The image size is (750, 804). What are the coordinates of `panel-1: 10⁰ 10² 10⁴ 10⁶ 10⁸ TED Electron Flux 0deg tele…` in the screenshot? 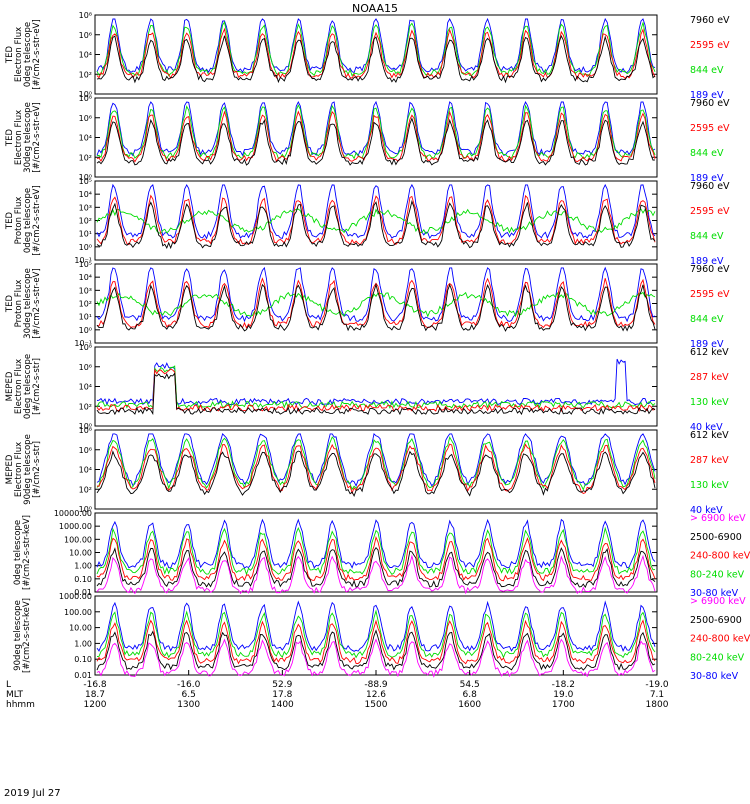 It's located at (367, 56).